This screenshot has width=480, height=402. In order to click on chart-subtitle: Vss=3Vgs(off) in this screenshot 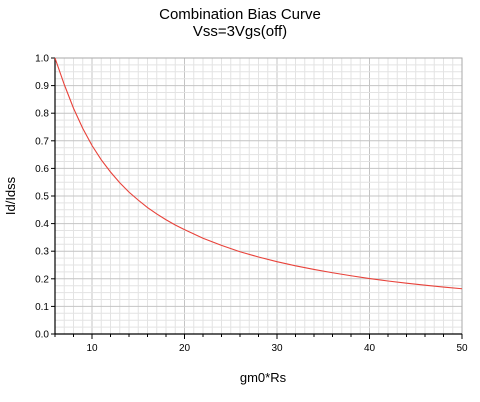, I will do `click(240, 31)`.